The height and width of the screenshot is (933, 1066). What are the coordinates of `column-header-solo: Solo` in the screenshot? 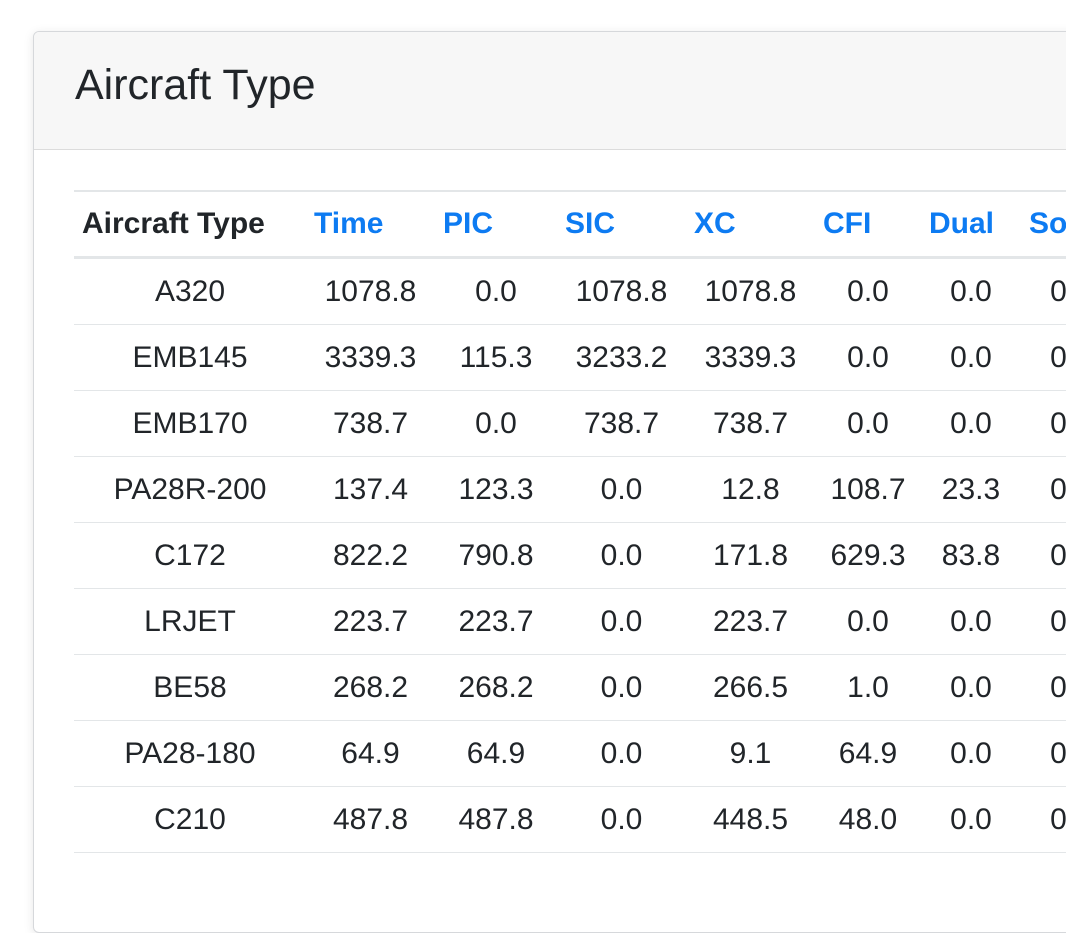 It's located at (1047, 223).